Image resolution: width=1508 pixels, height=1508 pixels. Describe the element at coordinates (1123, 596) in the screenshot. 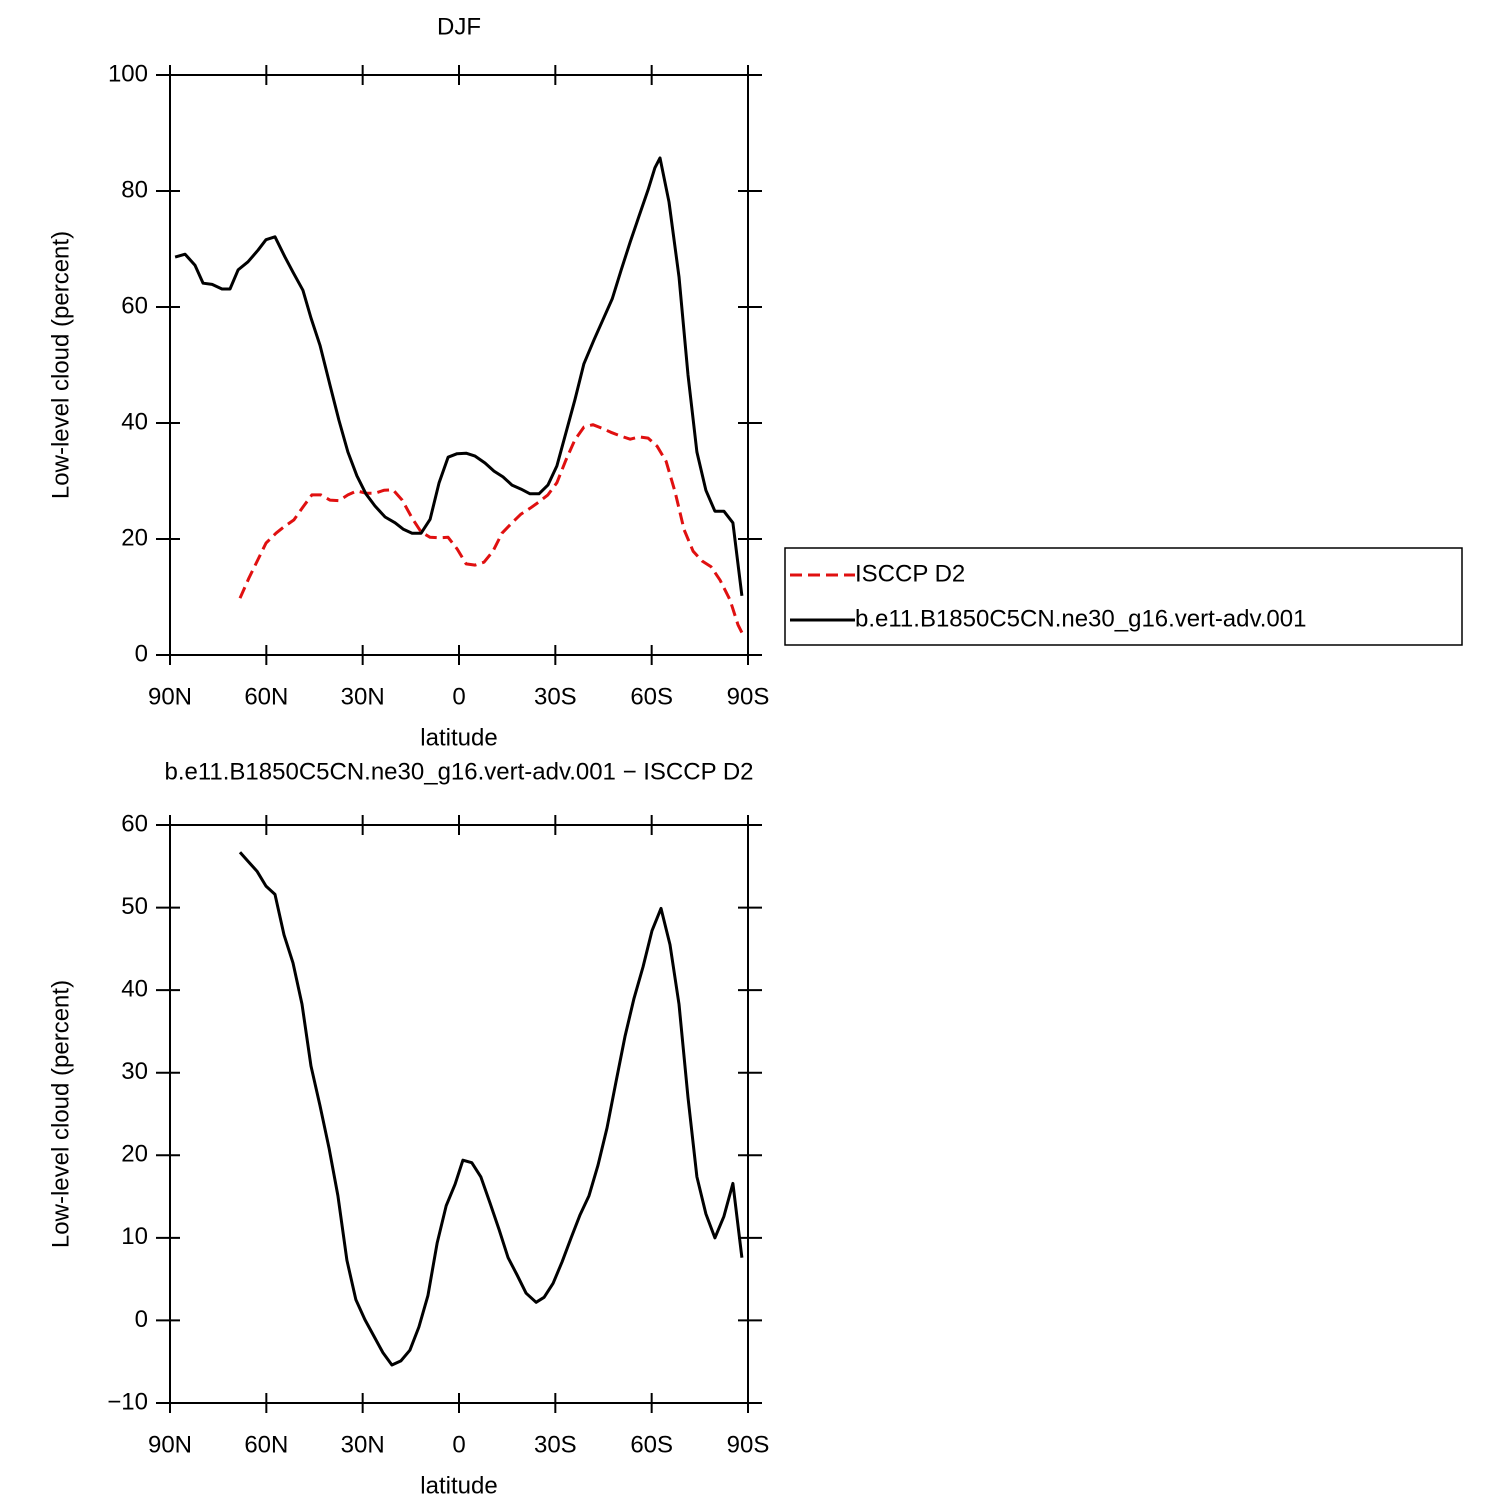

I see `legend-box` at that location.